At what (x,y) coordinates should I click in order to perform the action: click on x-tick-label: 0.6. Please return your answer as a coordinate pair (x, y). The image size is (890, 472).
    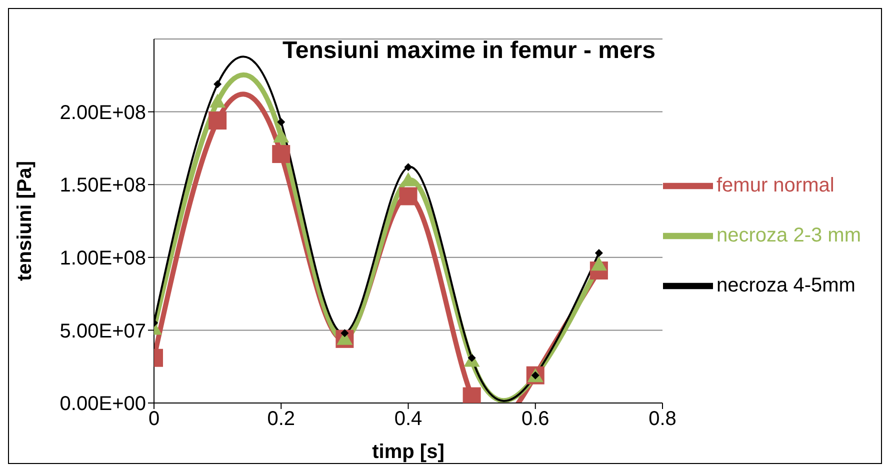
    Looking at the image, I should click on (535, 419).